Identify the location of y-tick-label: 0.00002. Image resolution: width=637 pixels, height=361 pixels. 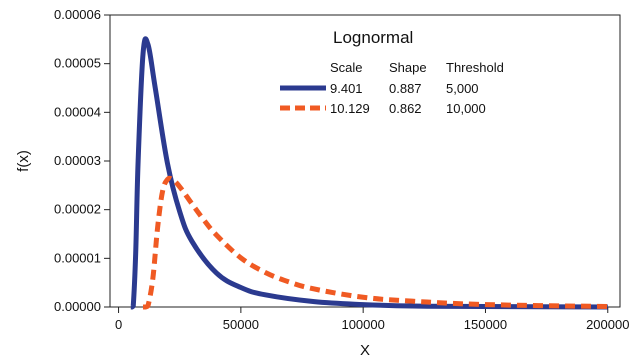
(77, 209).